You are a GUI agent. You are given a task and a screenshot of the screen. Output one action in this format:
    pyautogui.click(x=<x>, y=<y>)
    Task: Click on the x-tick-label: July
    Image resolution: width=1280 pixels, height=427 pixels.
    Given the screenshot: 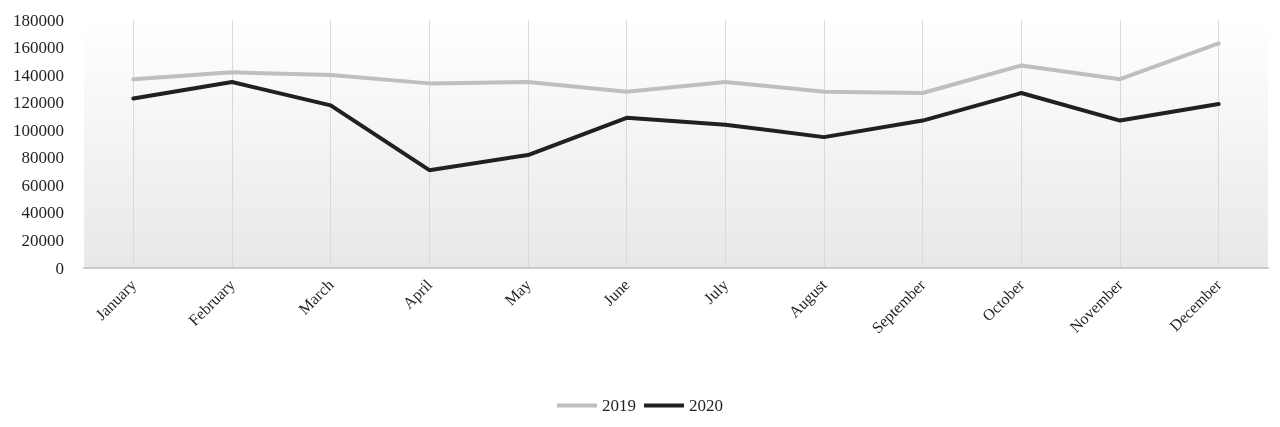 What is the action you would take?
    pyautogui.click(x=716, y=291)
    